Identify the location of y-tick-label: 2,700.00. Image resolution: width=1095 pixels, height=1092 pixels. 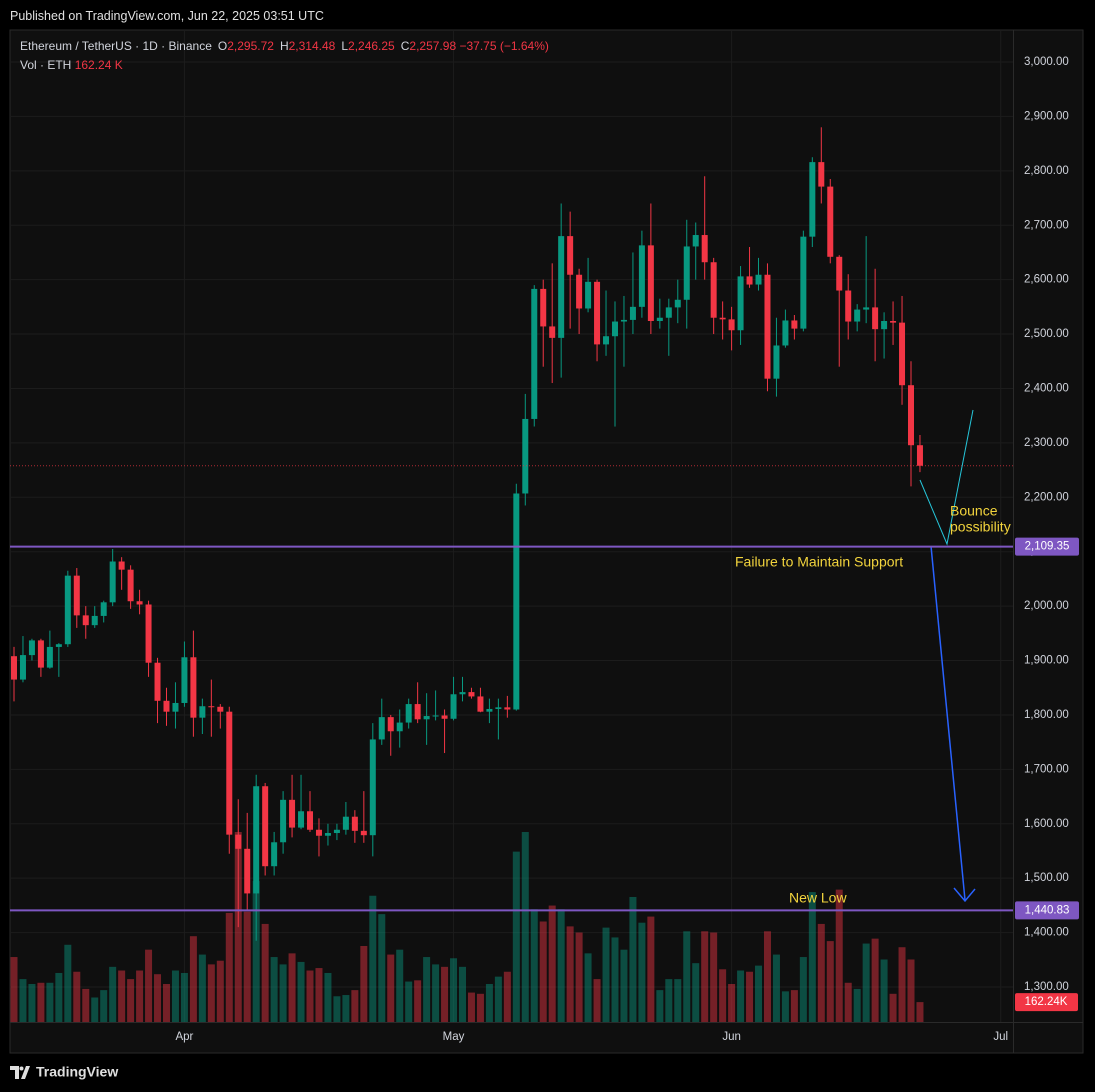
(1046, 225).